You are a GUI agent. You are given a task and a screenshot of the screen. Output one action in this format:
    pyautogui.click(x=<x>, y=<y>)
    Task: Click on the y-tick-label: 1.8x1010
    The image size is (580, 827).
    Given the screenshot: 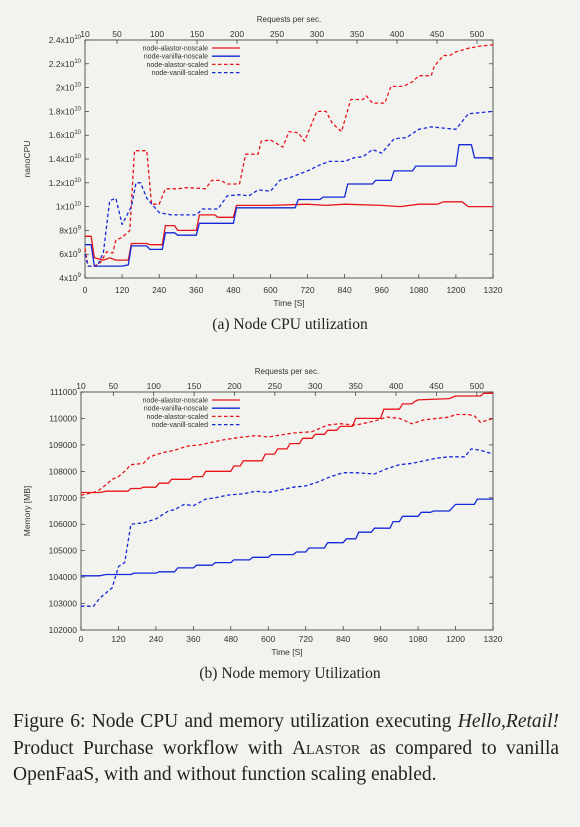 What is the action you would take?
    pyautogui.click(x=65, y=111)
    